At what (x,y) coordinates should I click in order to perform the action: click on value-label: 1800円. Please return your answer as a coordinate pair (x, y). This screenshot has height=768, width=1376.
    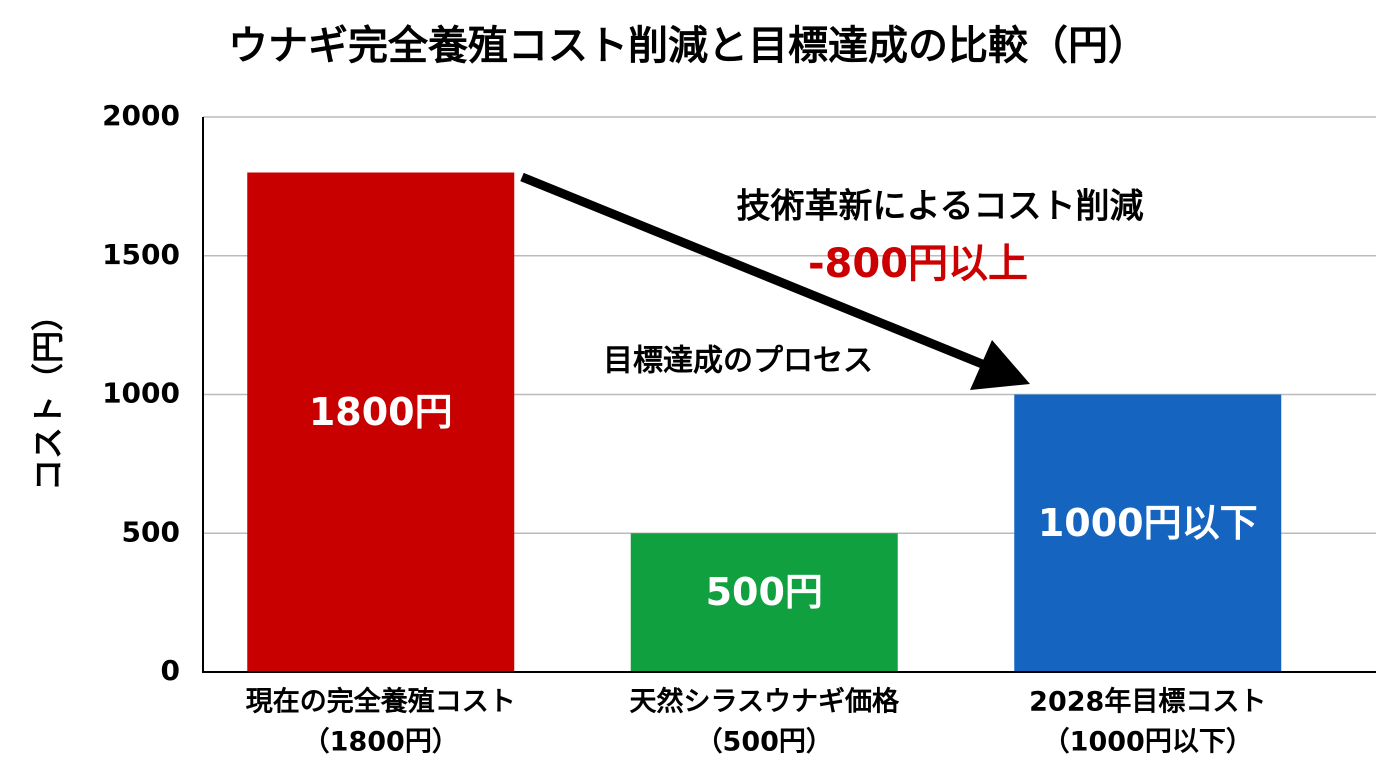
    Looking at the image, I should click on (381, 412).